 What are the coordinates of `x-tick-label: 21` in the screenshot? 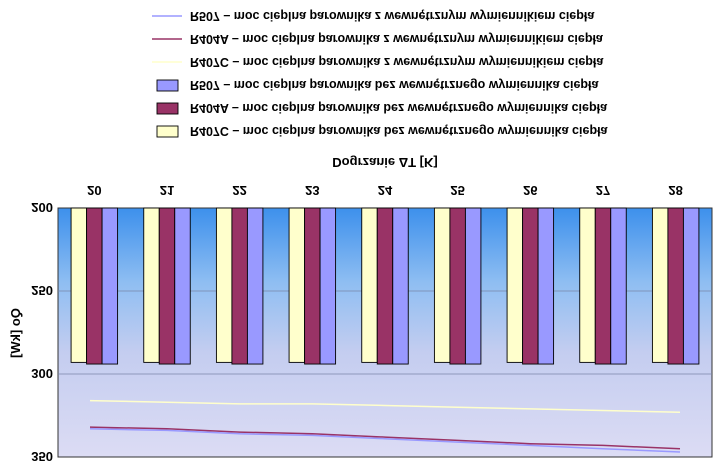 It's located at (167, 190).